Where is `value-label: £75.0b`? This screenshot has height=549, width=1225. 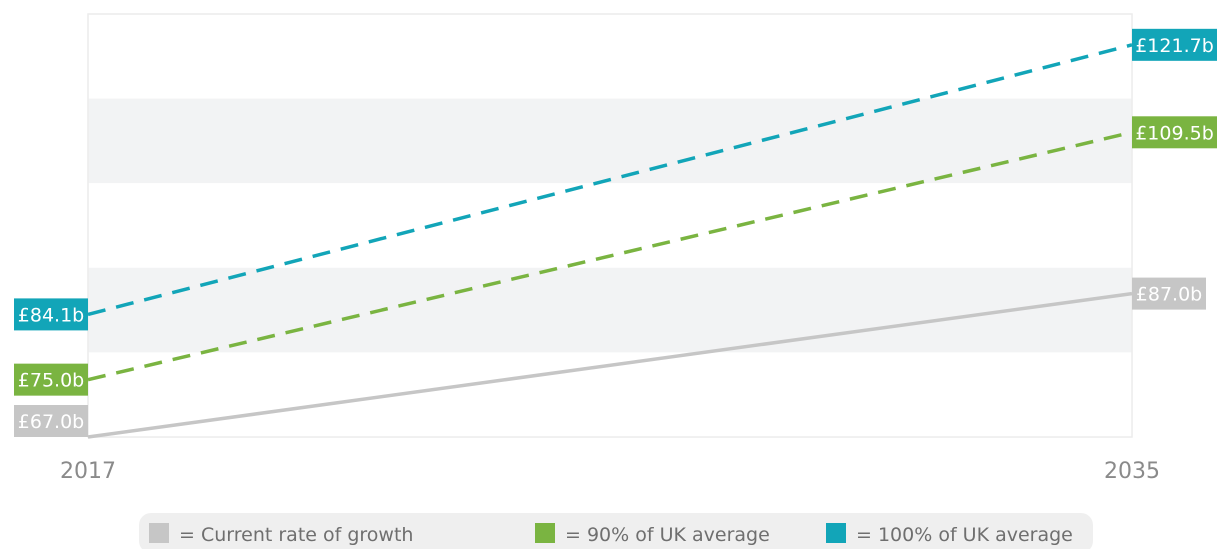 value-label: £75.0b is located at coordinates (51, 381).